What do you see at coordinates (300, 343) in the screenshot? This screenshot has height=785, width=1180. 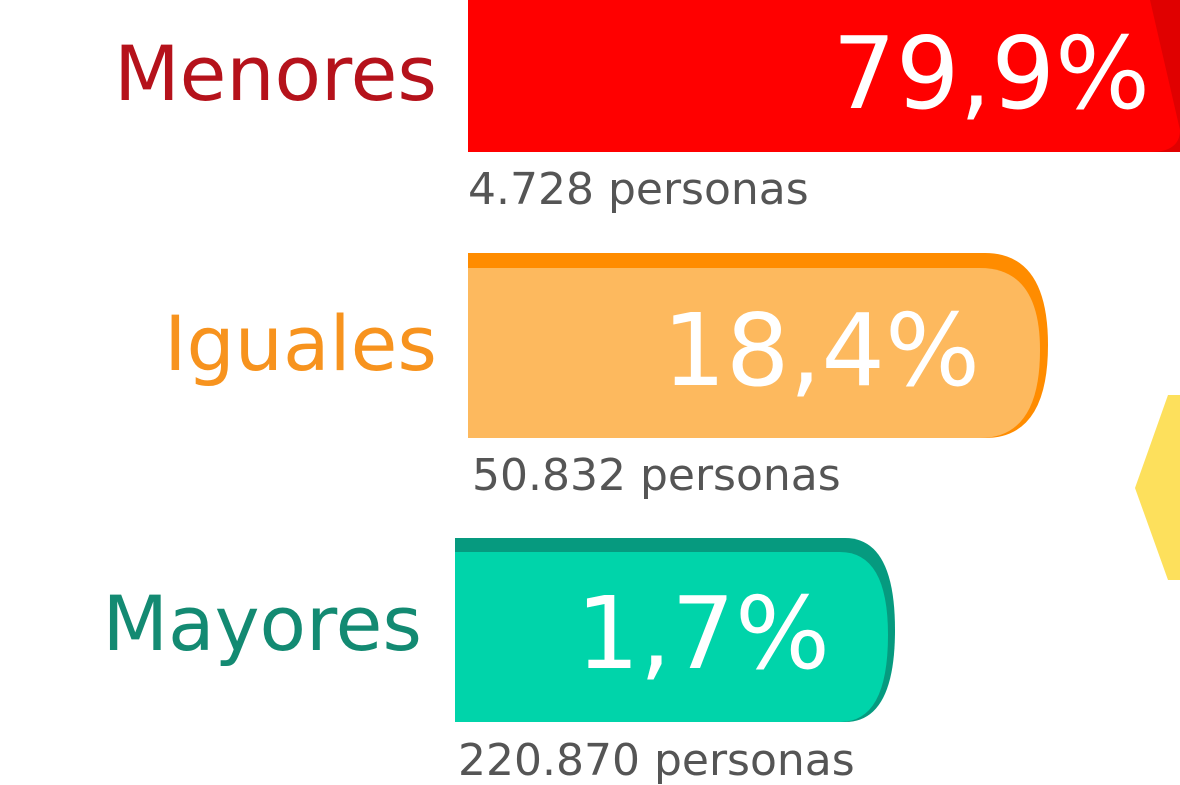 I see `row-label: Iguales` at bounding box center [300, 343].